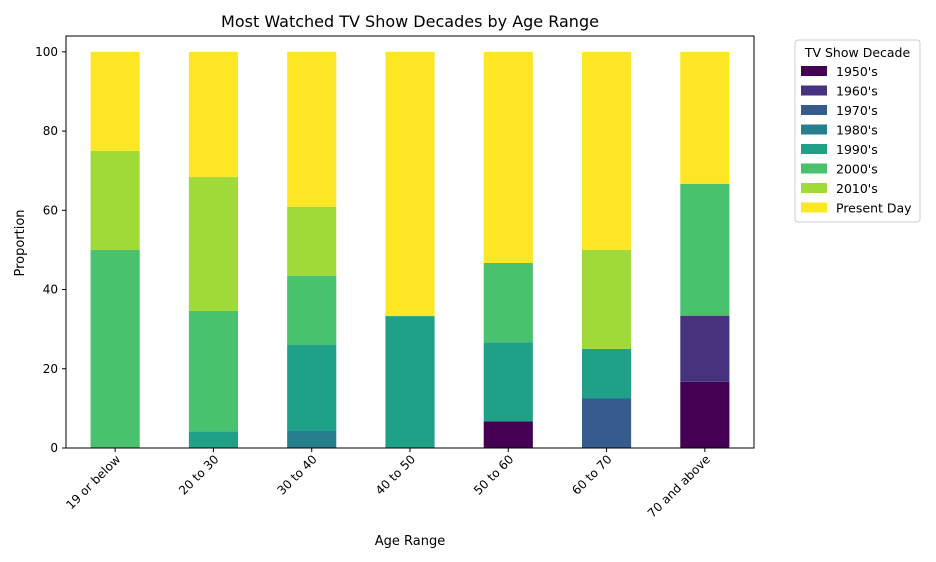 Image resolution: width=936 pixels, height=562 pixels. Describe the element at coordinates (50, 210) in the screenshot. I see `y-tick-label: 60` at that location.